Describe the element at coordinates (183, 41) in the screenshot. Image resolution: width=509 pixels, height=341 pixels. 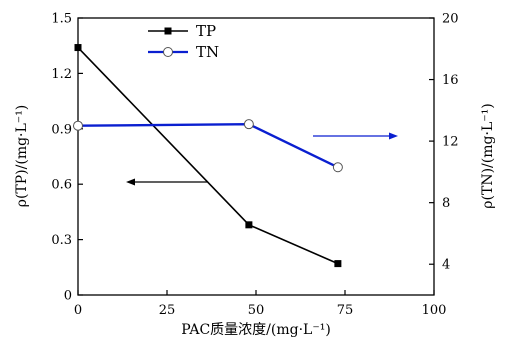
I see `legend: TP TN` at that location.